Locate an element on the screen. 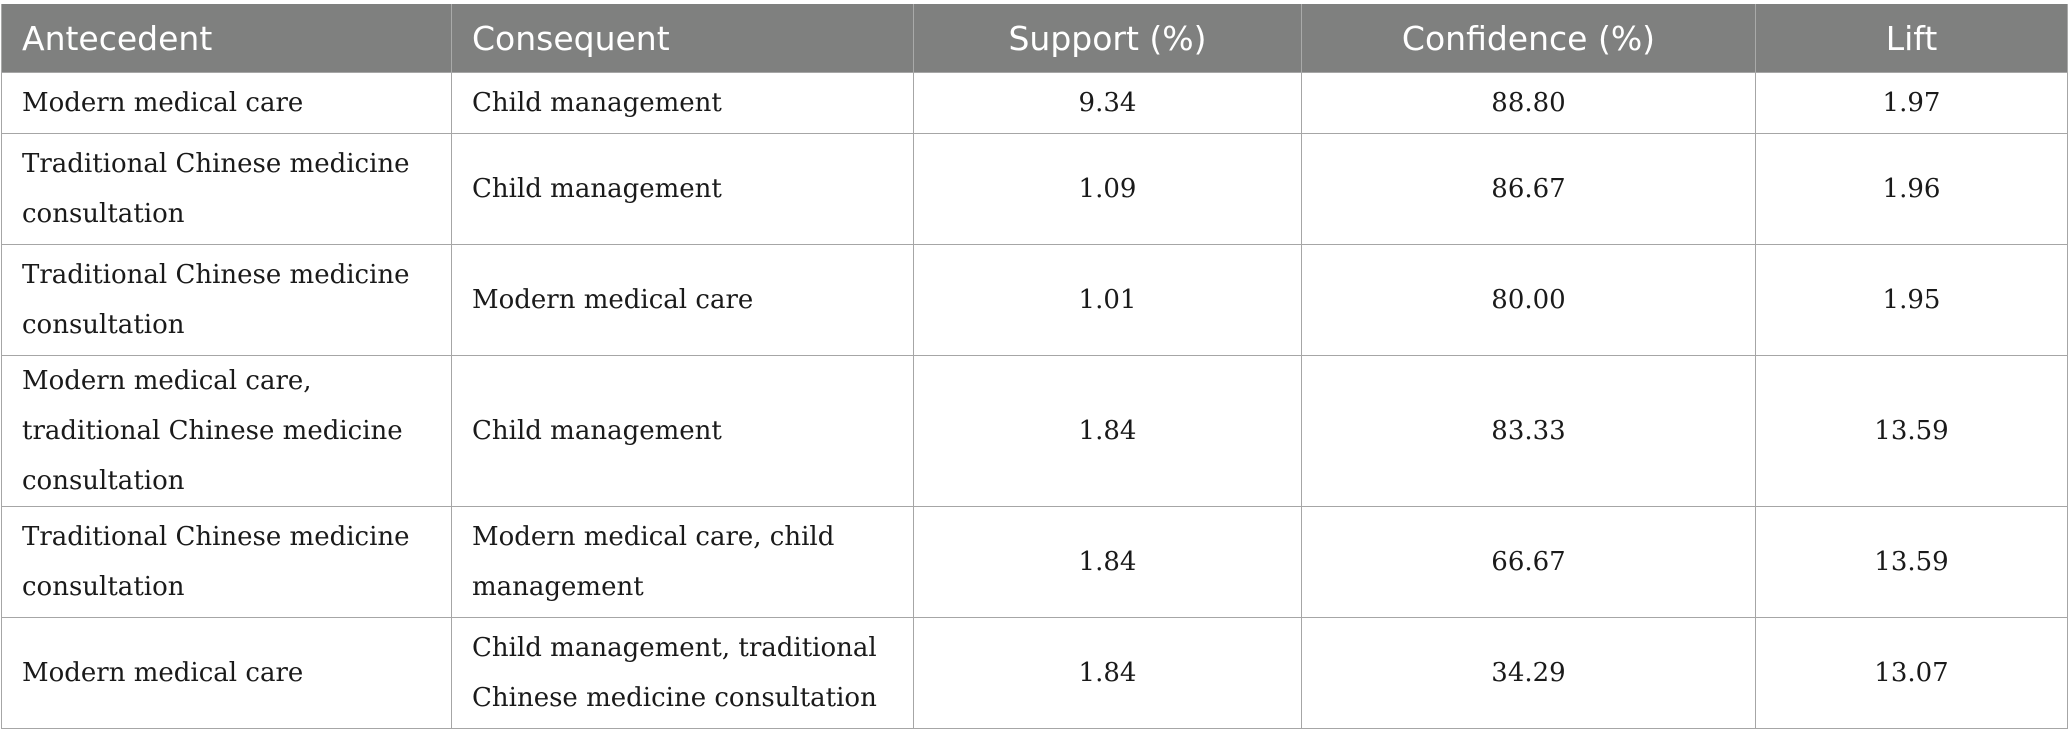  support-cell: 9.34 is located at coordinates (1107, 103).